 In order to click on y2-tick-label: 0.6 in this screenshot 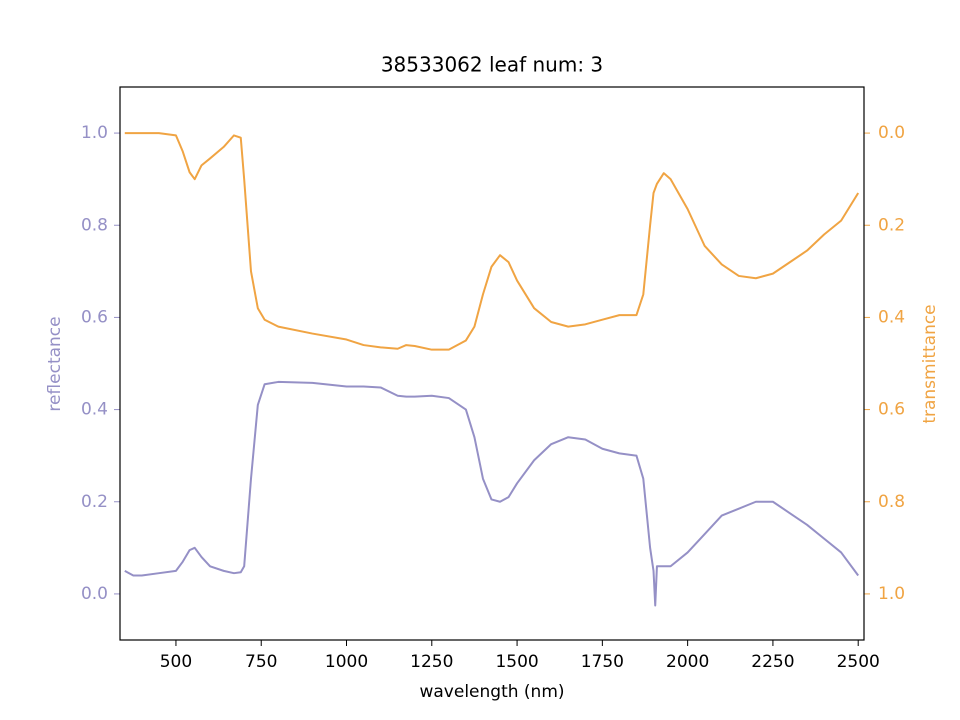, I will do `click(891, 410)`.